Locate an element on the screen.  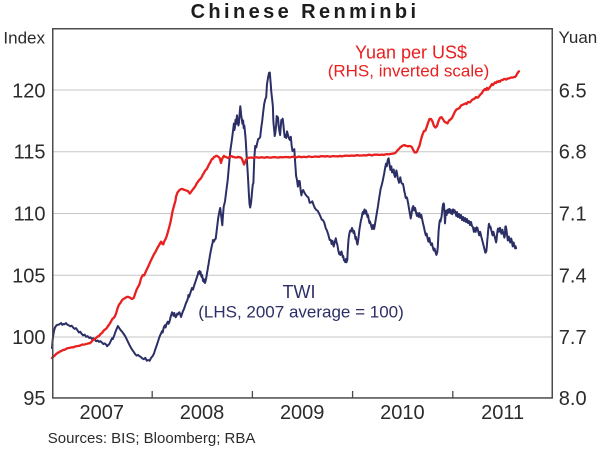
svg-text: Index is located at coordinates (24, 38).